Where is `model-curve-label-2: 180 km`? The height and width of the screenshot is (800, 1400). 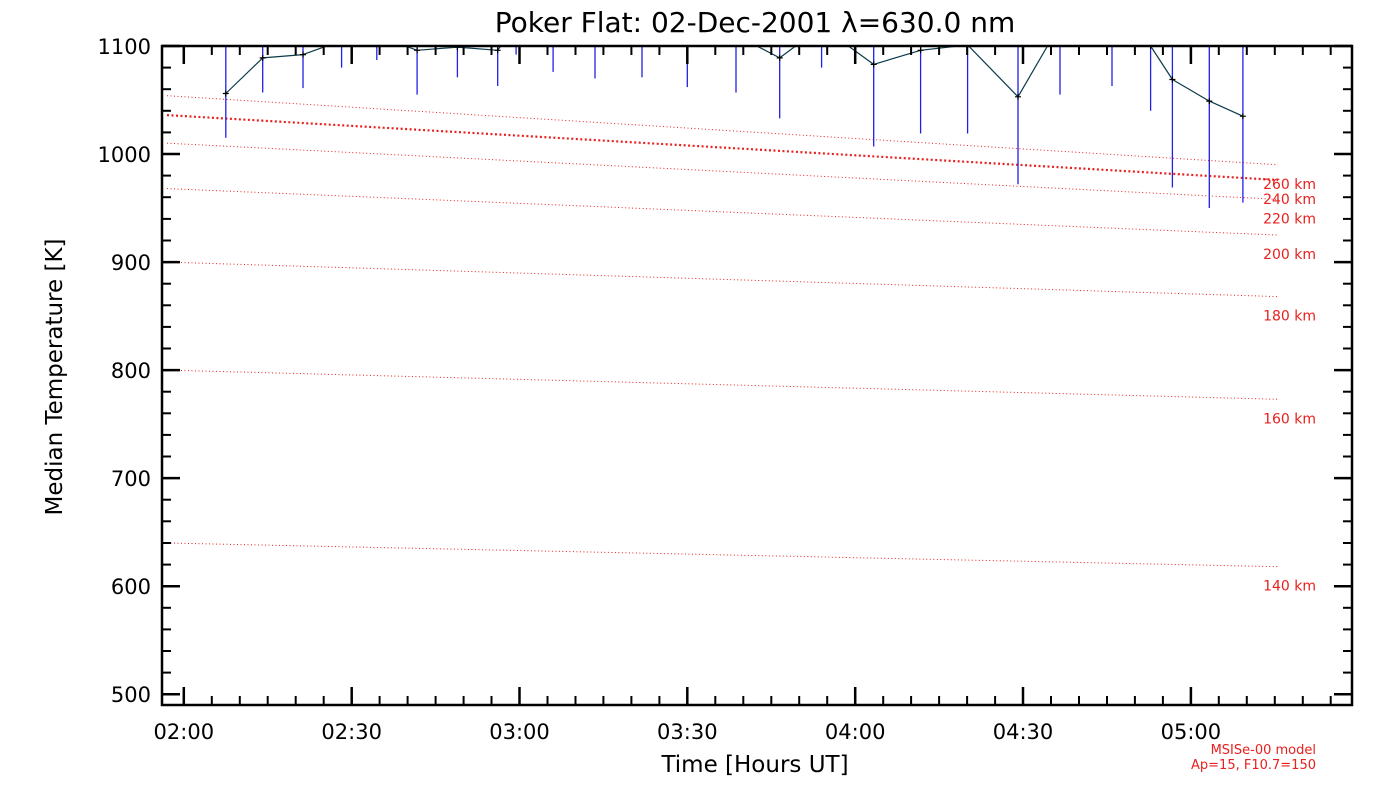
model-curve-label-2: 180 km is located at coordinates (1289, 317).